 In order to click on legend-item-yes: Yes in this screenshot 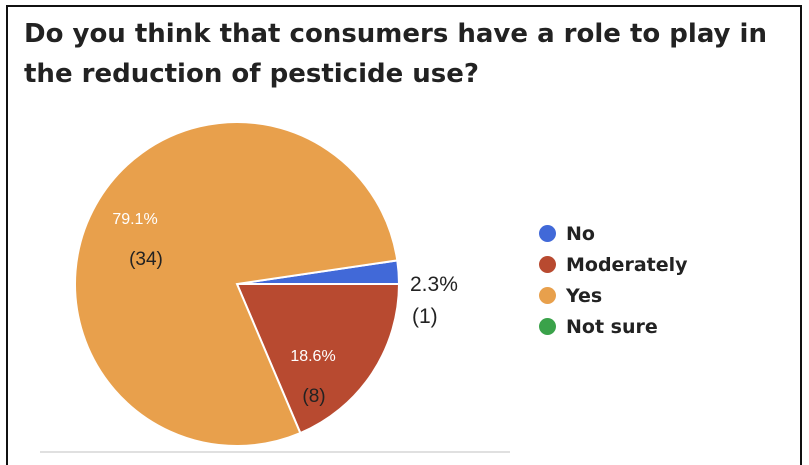, I will do `click(613, 295)`.